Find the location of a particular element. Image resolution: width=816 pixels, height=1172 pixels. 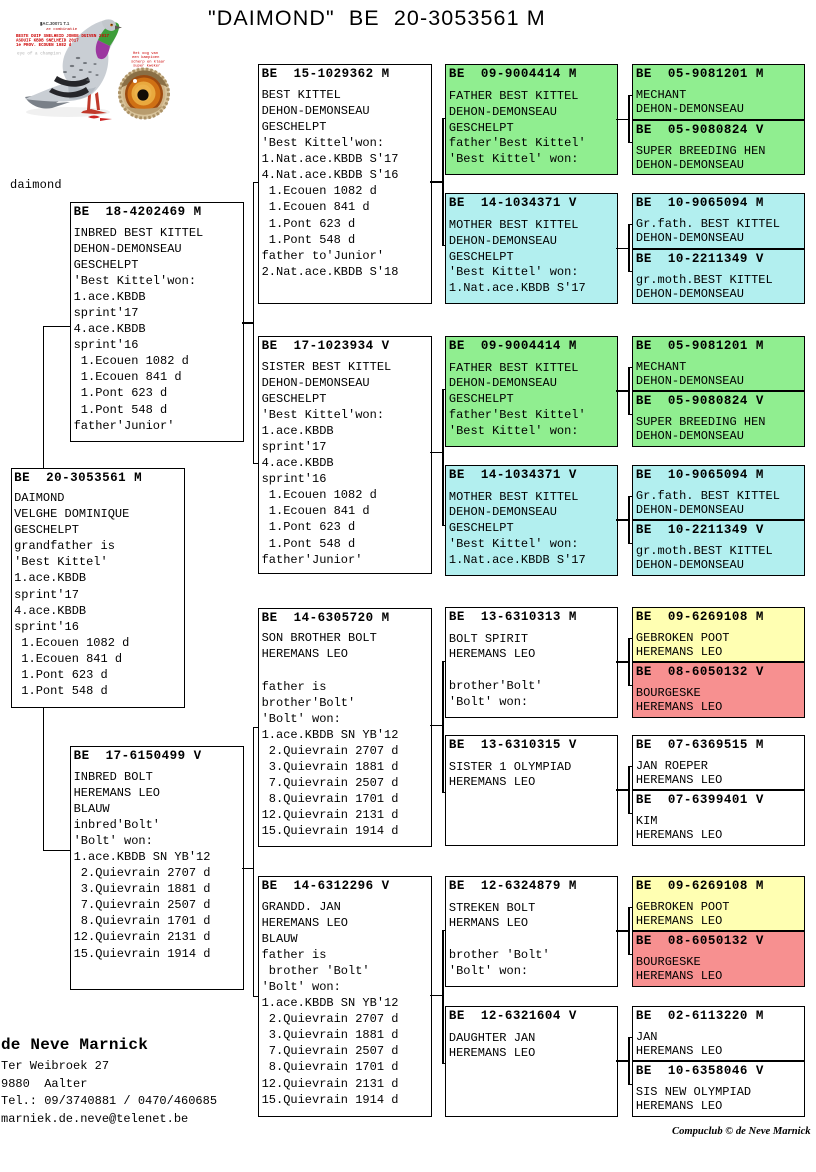

svg-text: een kampioen is located at coordinates (145, 57).